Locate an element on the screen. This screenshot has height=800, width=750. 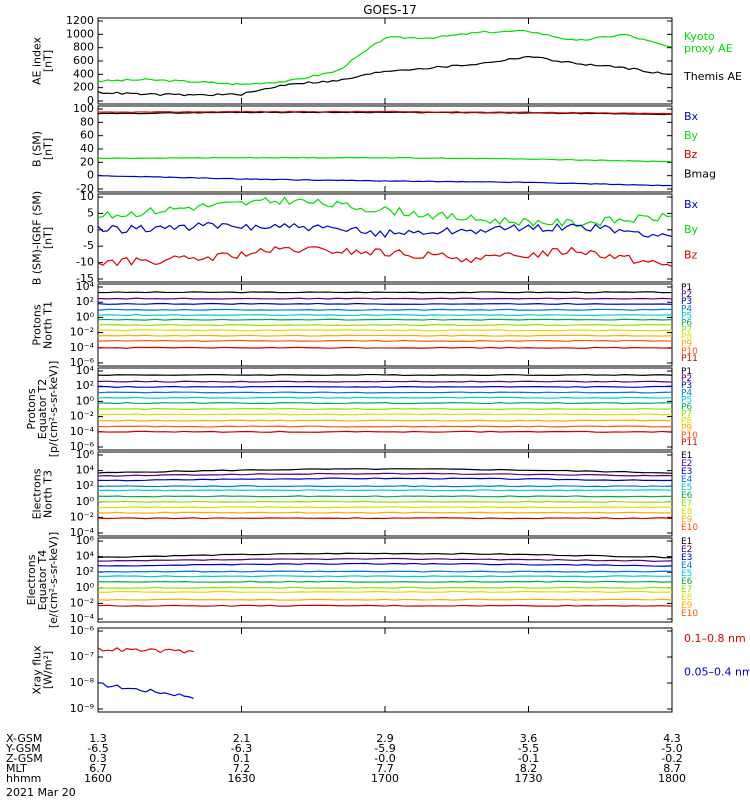
x-axis-value: -6.5 is located at coordinates (97, 748).